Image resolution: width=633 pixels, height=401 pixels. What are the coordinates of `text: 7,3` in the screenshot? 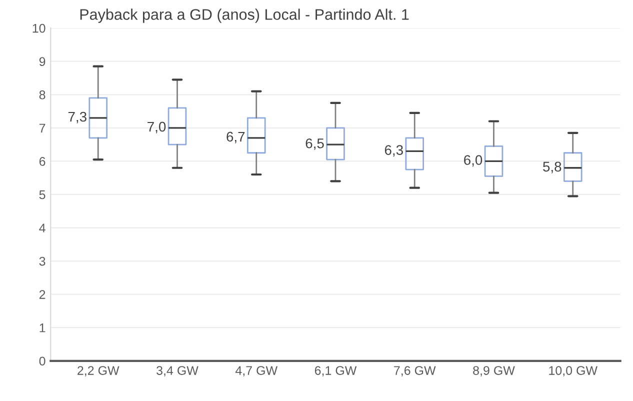 It's located at (77, 118).